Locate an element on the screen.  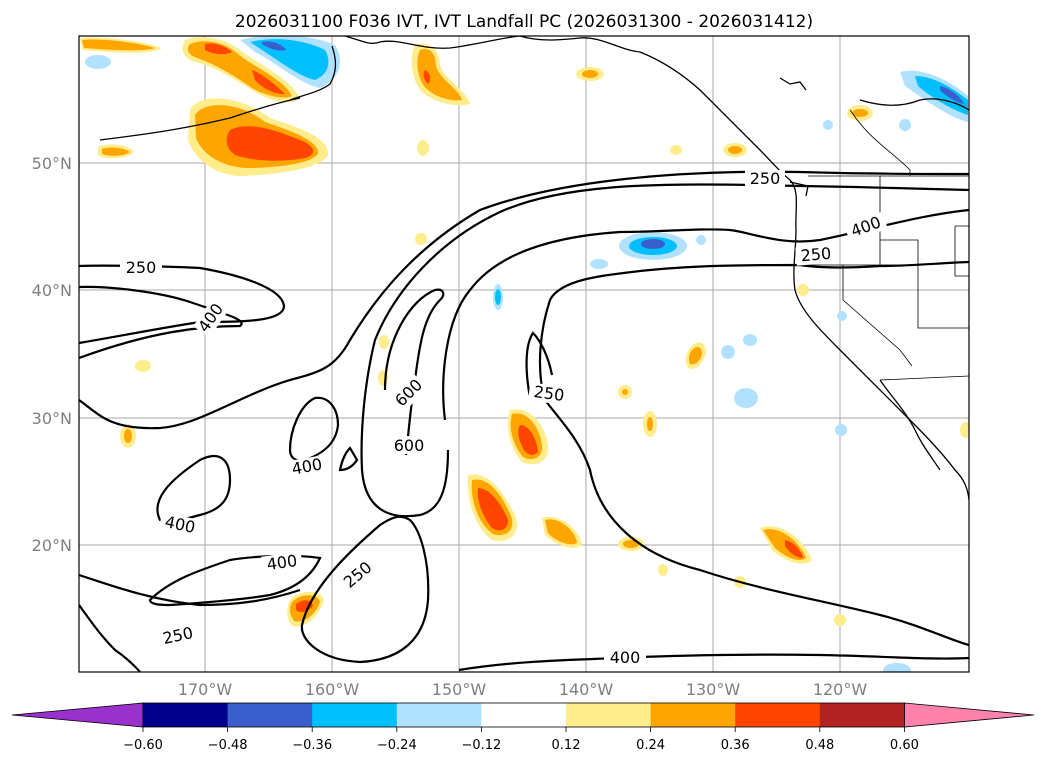
lon-label-140w: 140°W is located at coordinates (586, 689).